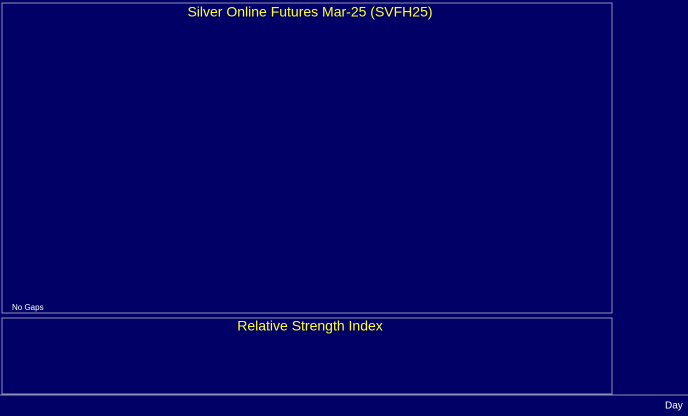 The height and width of the screenshot is (416, 688). I want to click on rsi-title: Relative Strength Index, so click(310, 326).